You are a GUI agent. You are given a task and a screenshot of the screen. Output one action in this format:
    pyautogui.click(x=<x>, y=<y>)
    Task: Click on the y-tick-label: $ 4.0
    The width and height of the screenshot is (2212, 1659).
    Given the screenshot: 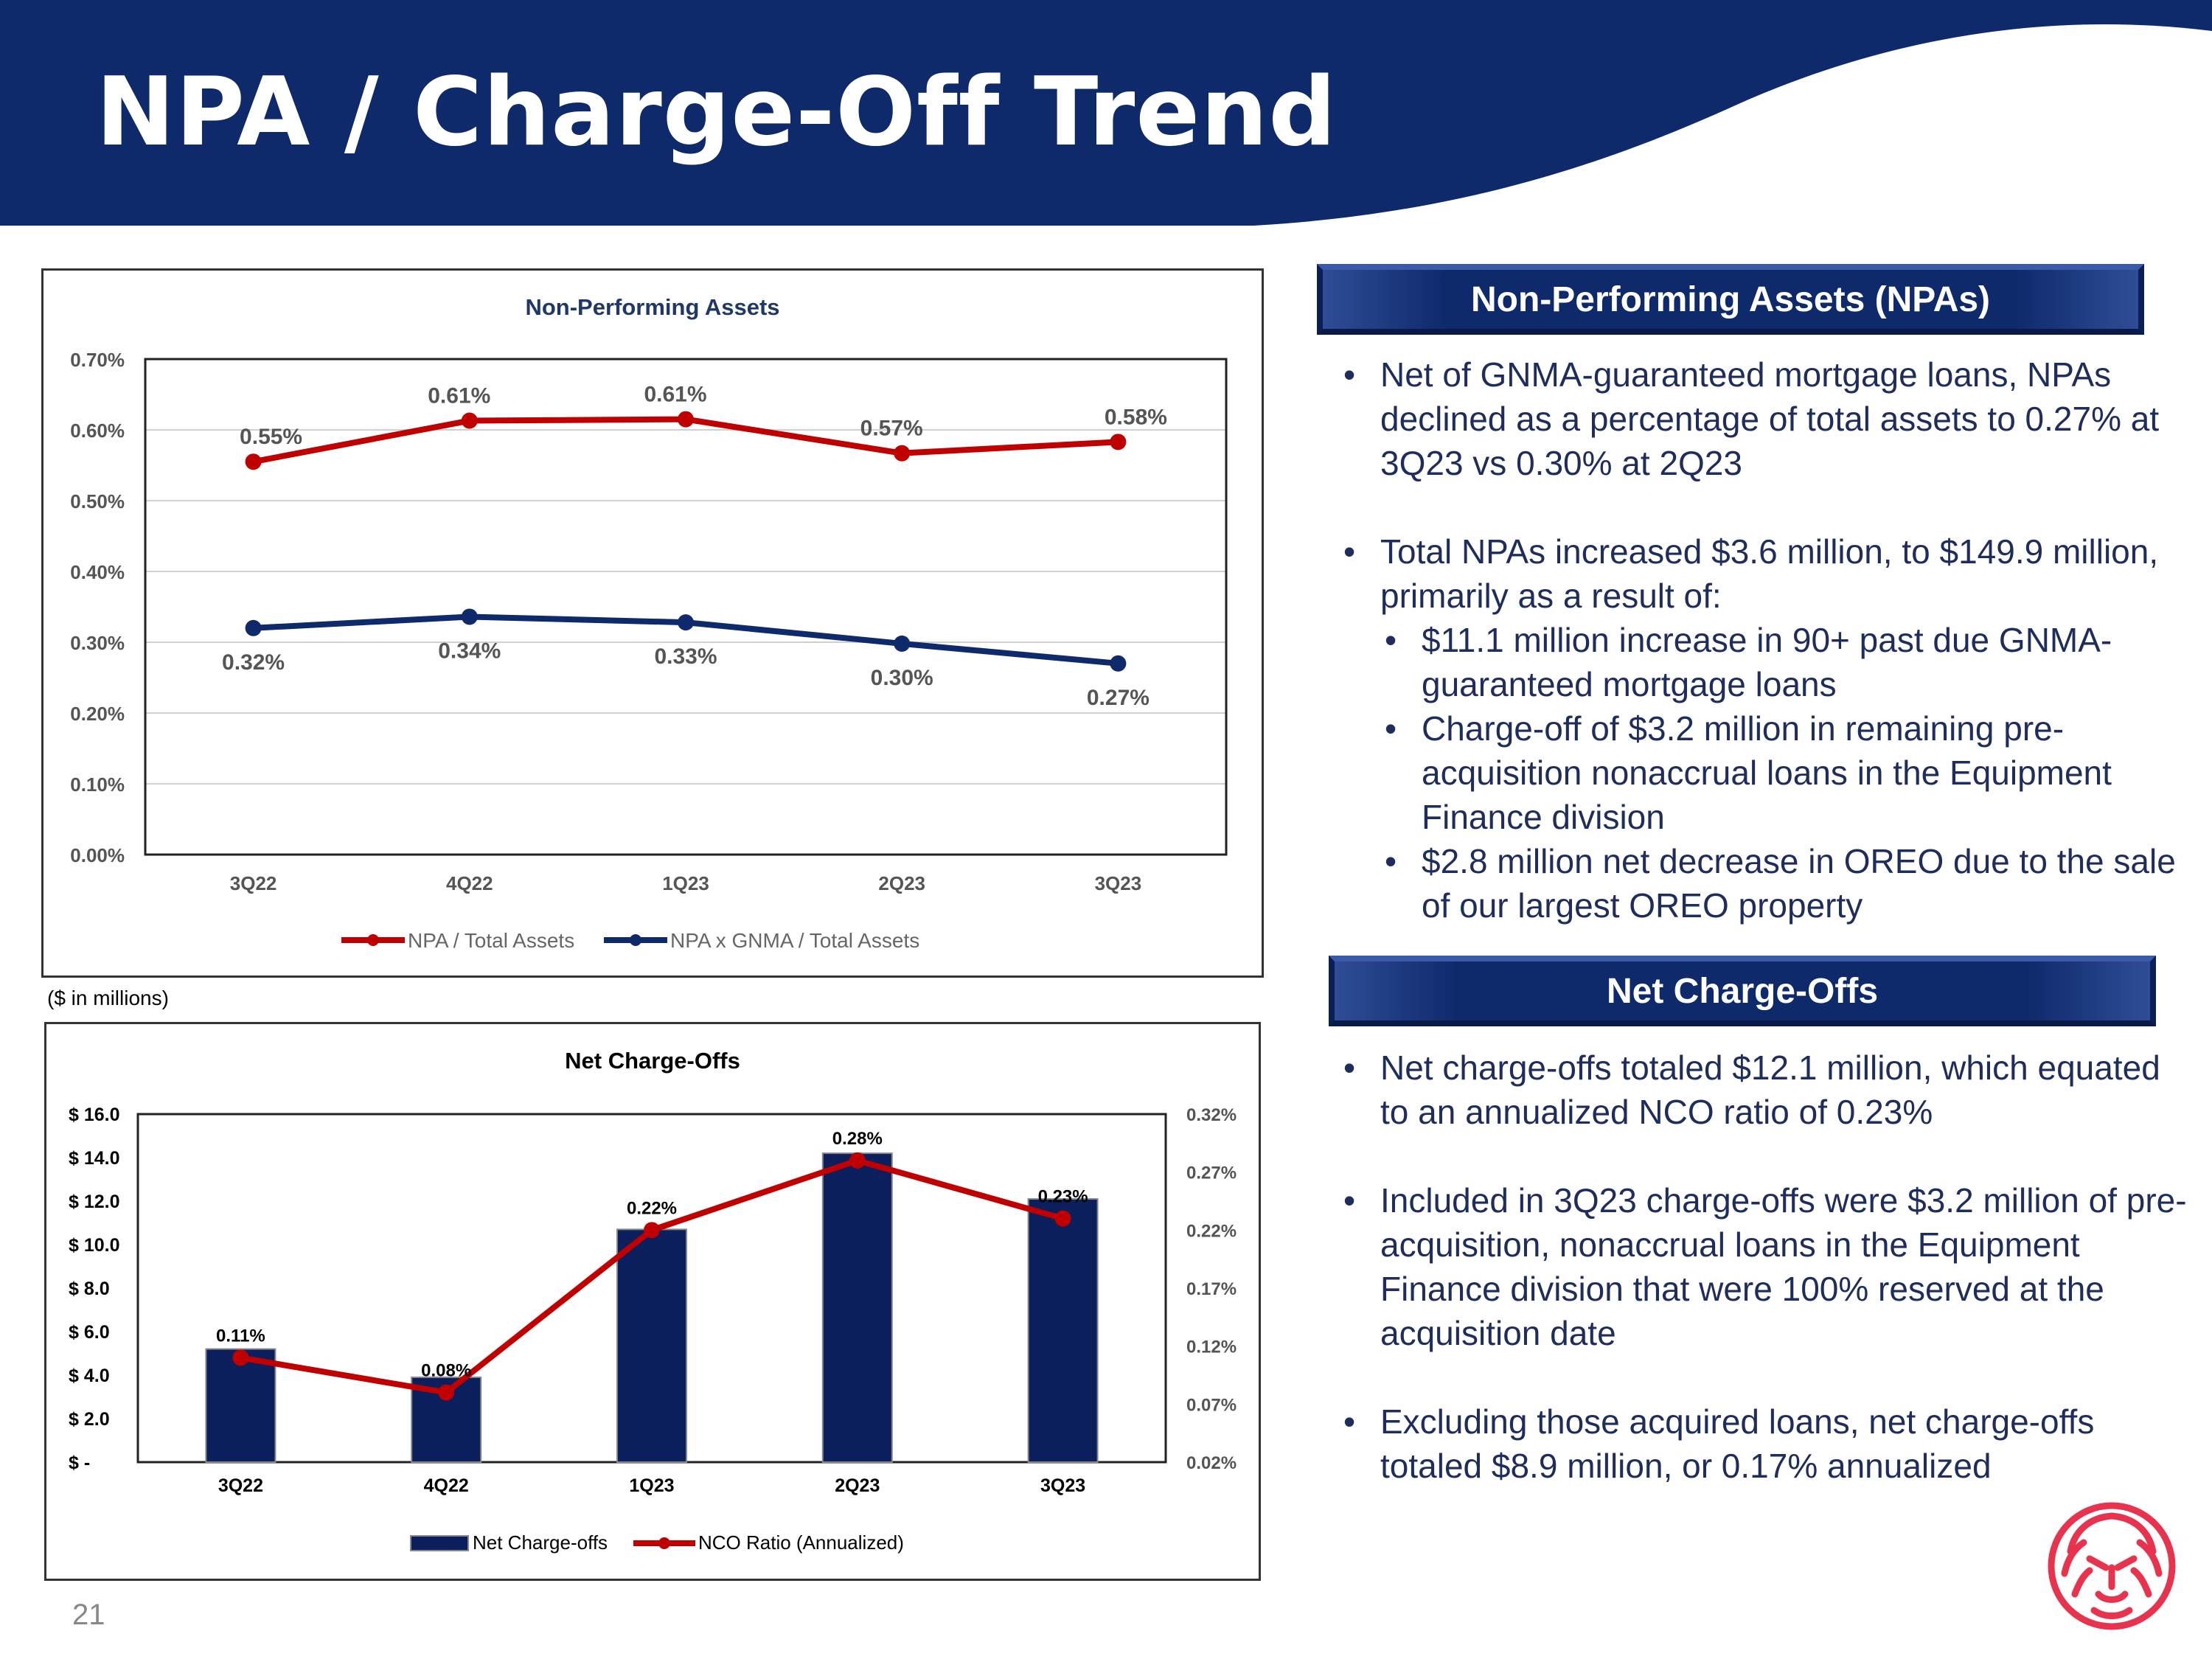 What is the action you would take?
    pyautogui.click(x=89, y=1376)
    